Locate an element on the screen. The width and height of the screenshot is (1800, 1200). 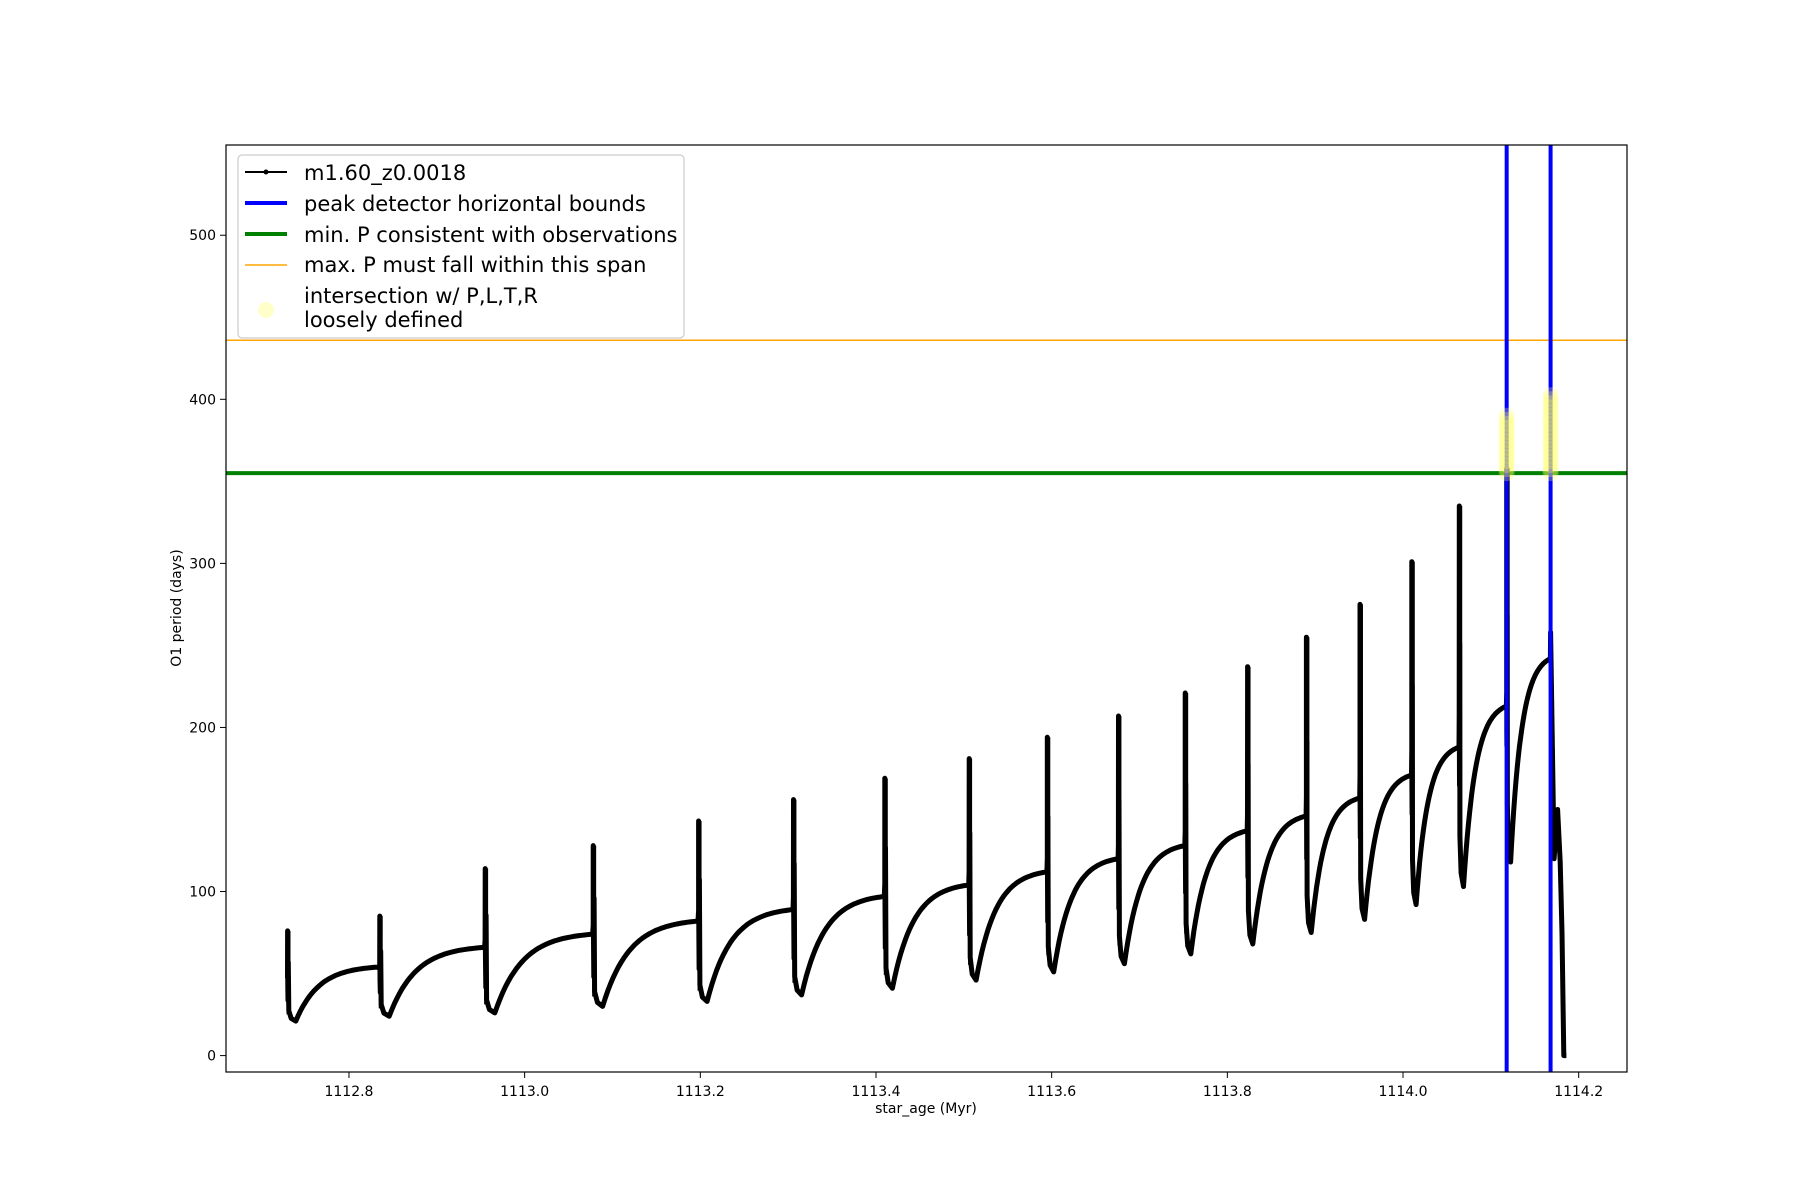
x-tick-label: 1113.4 is located at coordinates (875, 1092).